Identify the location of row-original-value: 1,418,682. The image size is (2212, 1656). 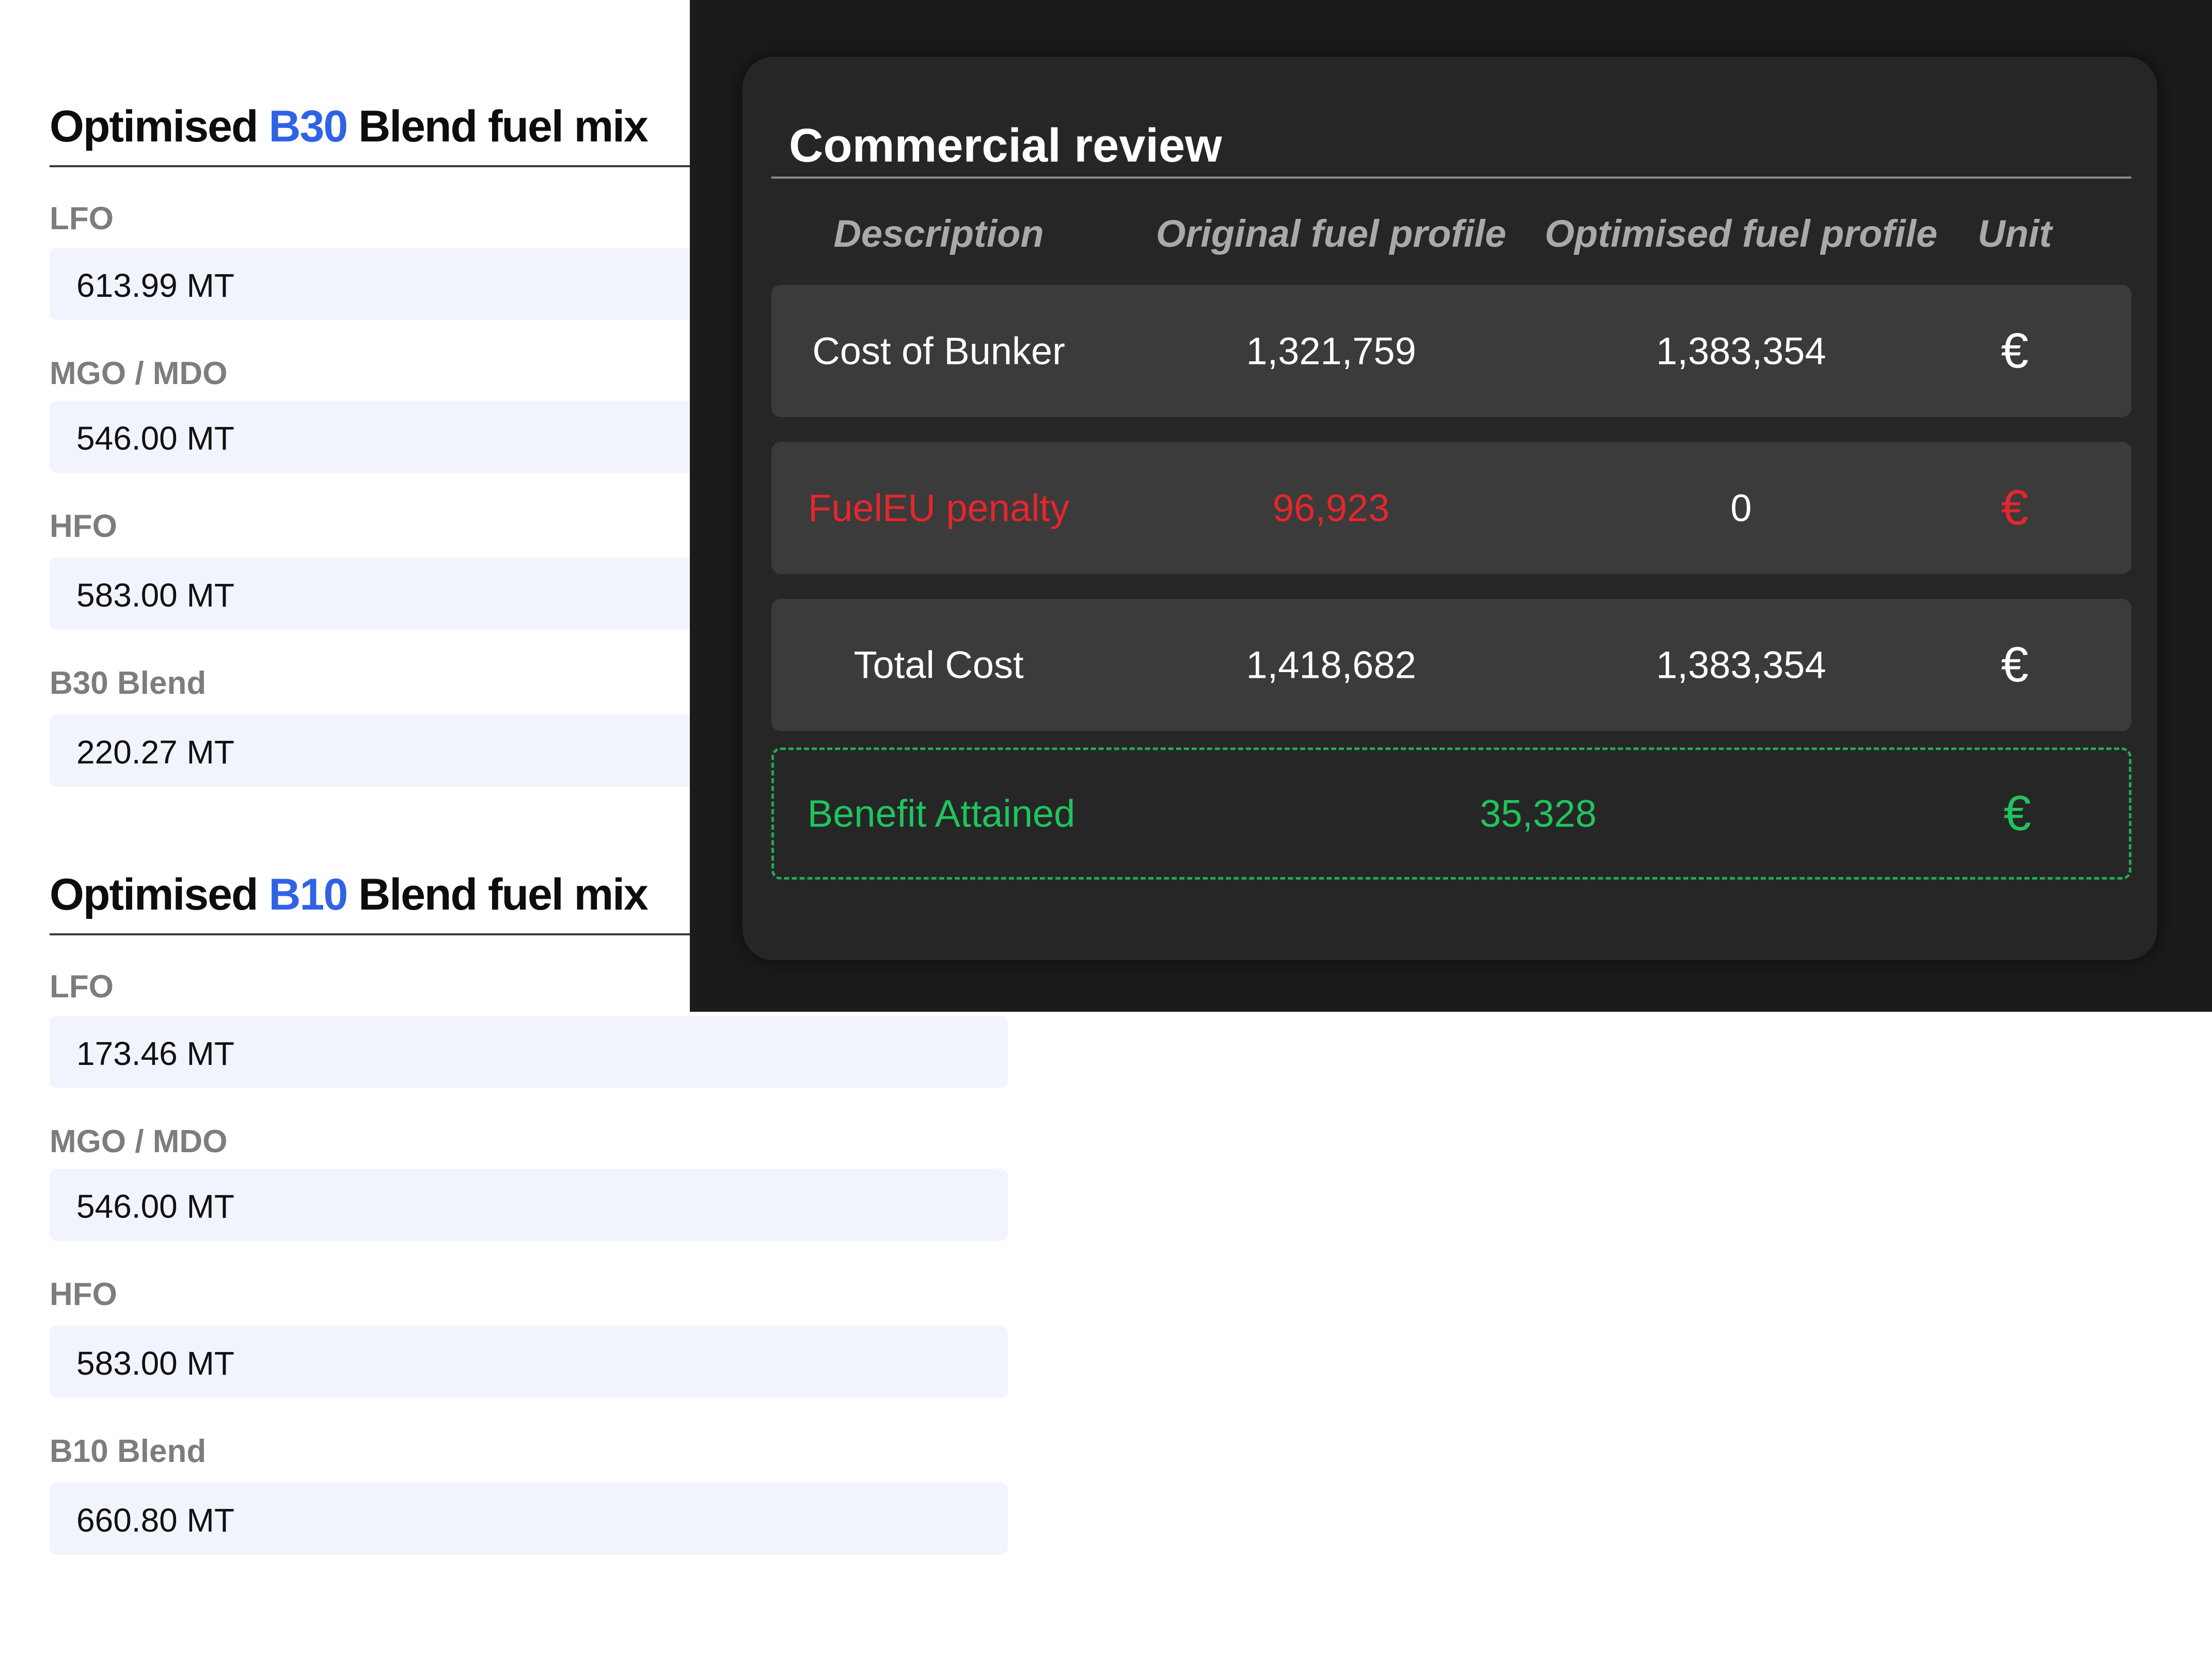
(1331, 665).